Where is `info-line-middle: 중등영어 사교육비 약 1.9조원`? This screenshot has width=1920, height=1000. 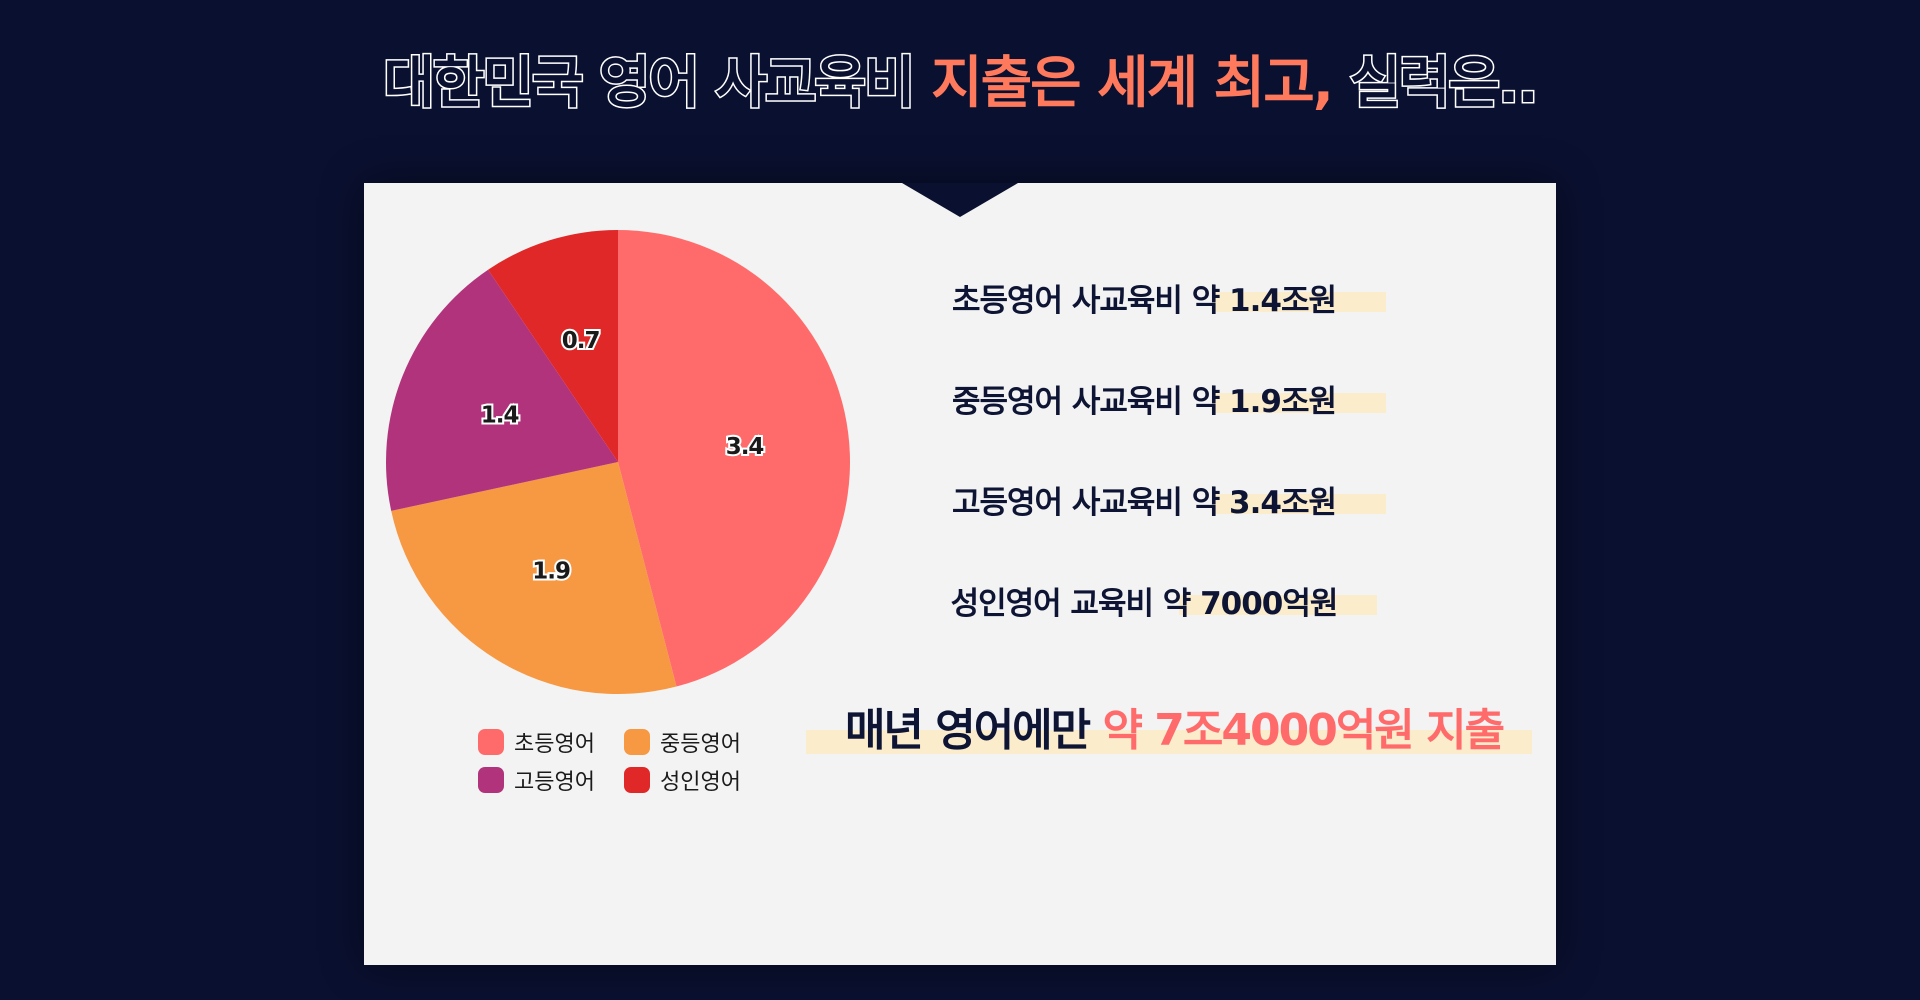 info-line-middle: 중등영어 사교육비 약 1.9조원 is located at coordinates (1144, 402).